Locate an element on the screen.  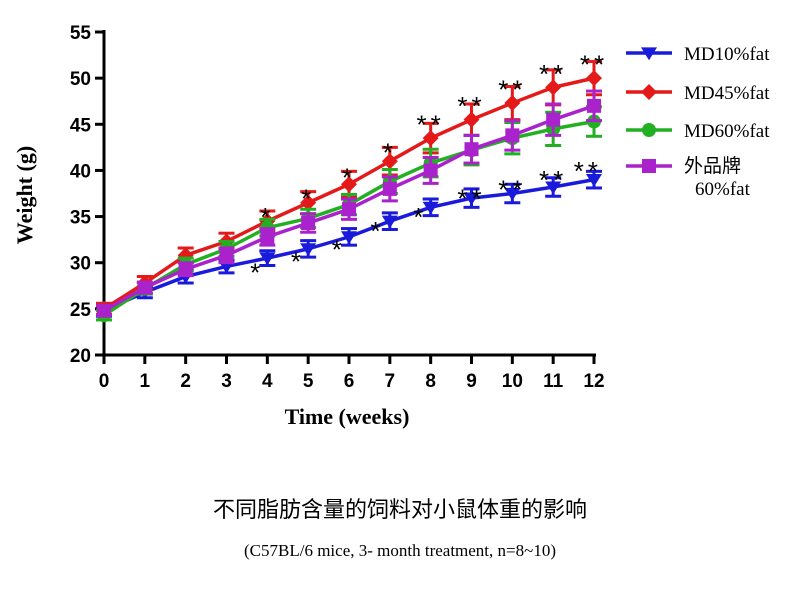
y-tick-label: 20 is located at coordinates (80, 356).